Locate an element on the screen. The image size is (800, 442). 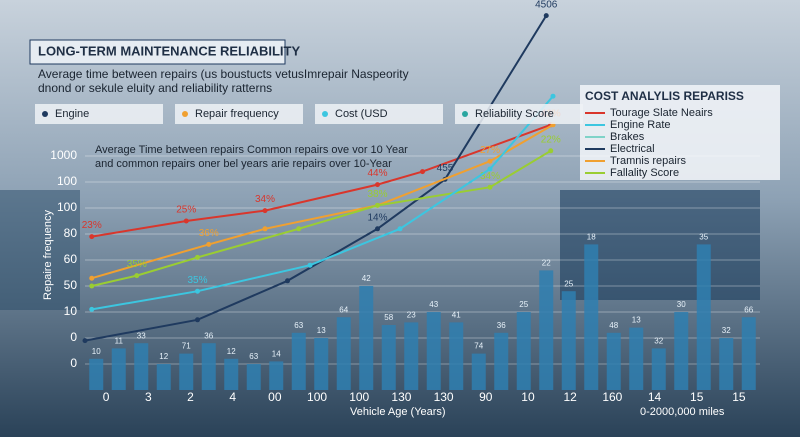
bar-annotation: 33 is located at coordinates (141, 335).